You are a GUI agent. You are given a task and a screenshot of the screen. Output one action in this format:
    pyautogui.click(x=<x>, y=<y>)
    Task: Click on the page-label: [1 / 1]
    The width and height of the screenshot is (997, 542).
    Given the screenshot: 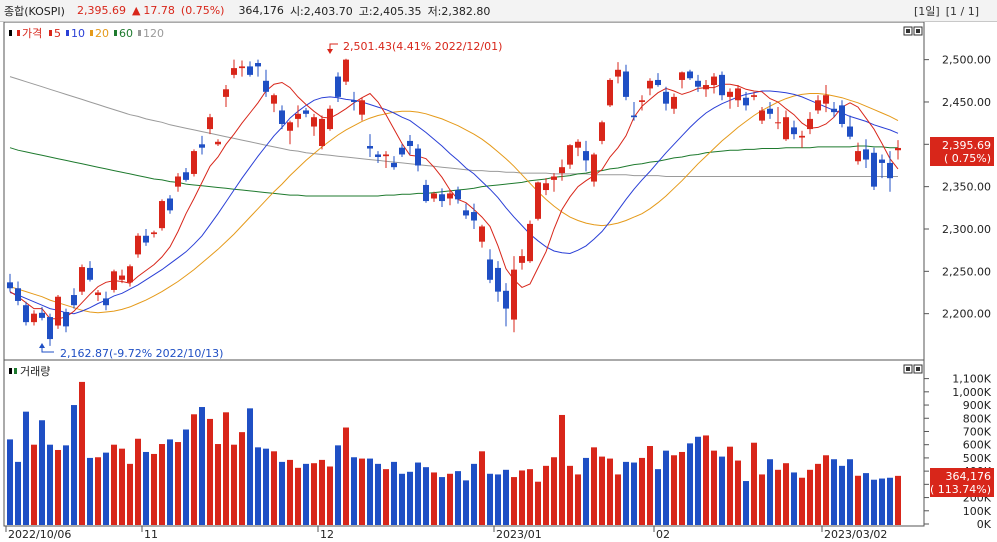 What is the action you would take?
    pyautogui.click(x=962, y=11)
    